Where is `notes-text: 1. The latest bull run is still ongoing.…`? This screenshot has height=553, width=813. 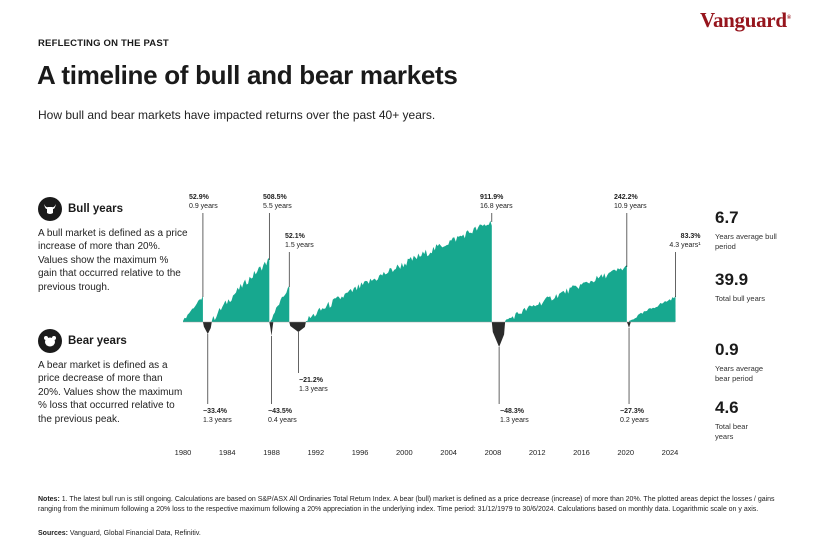 notes-text: 1. The latest bull run is still ongoing.… is located at coordinates (406, 504).